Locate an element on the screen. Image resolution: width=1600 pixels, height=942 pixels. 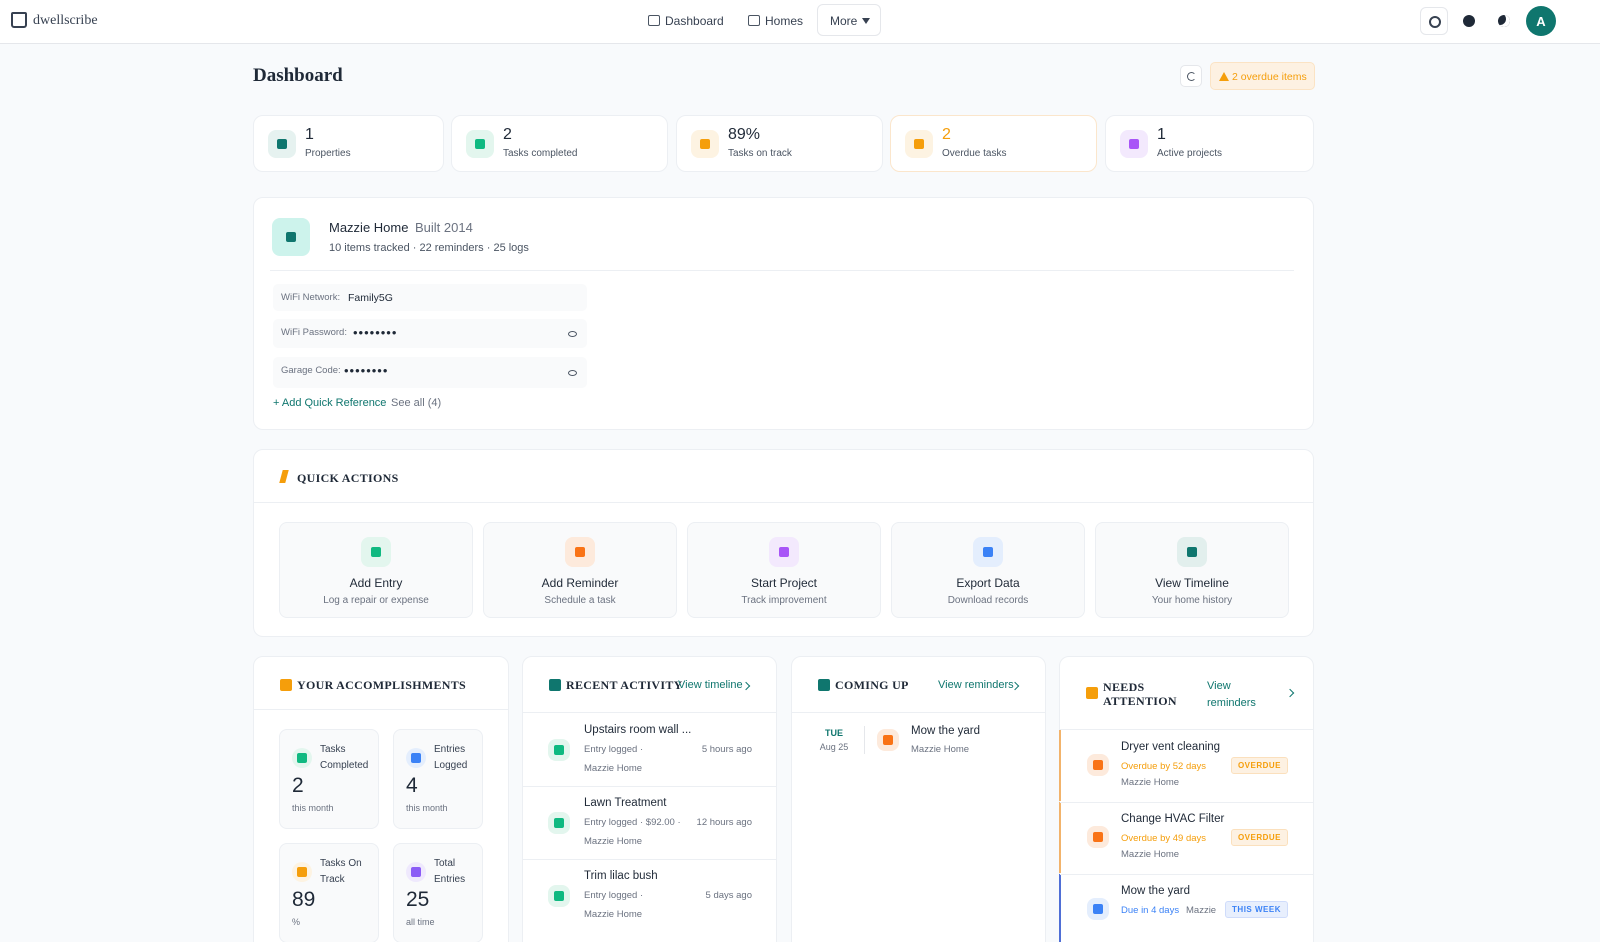
action-title: Export Data is located at coordinates (988, 583).